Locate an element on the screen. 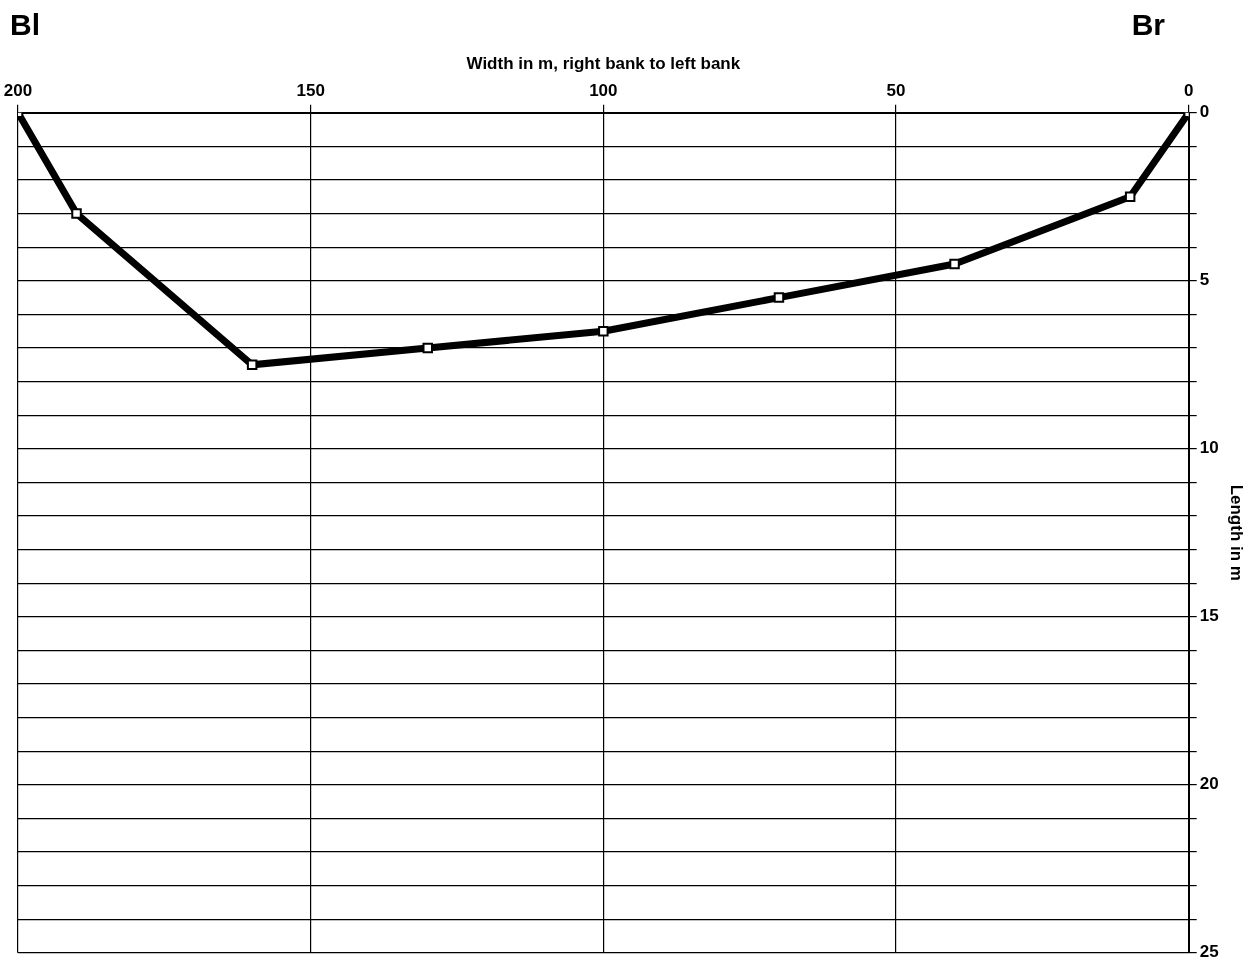 The height and width of the screenshot is (966, 1260). x-tick-label: 0 is located at coordinates (1188, 91).